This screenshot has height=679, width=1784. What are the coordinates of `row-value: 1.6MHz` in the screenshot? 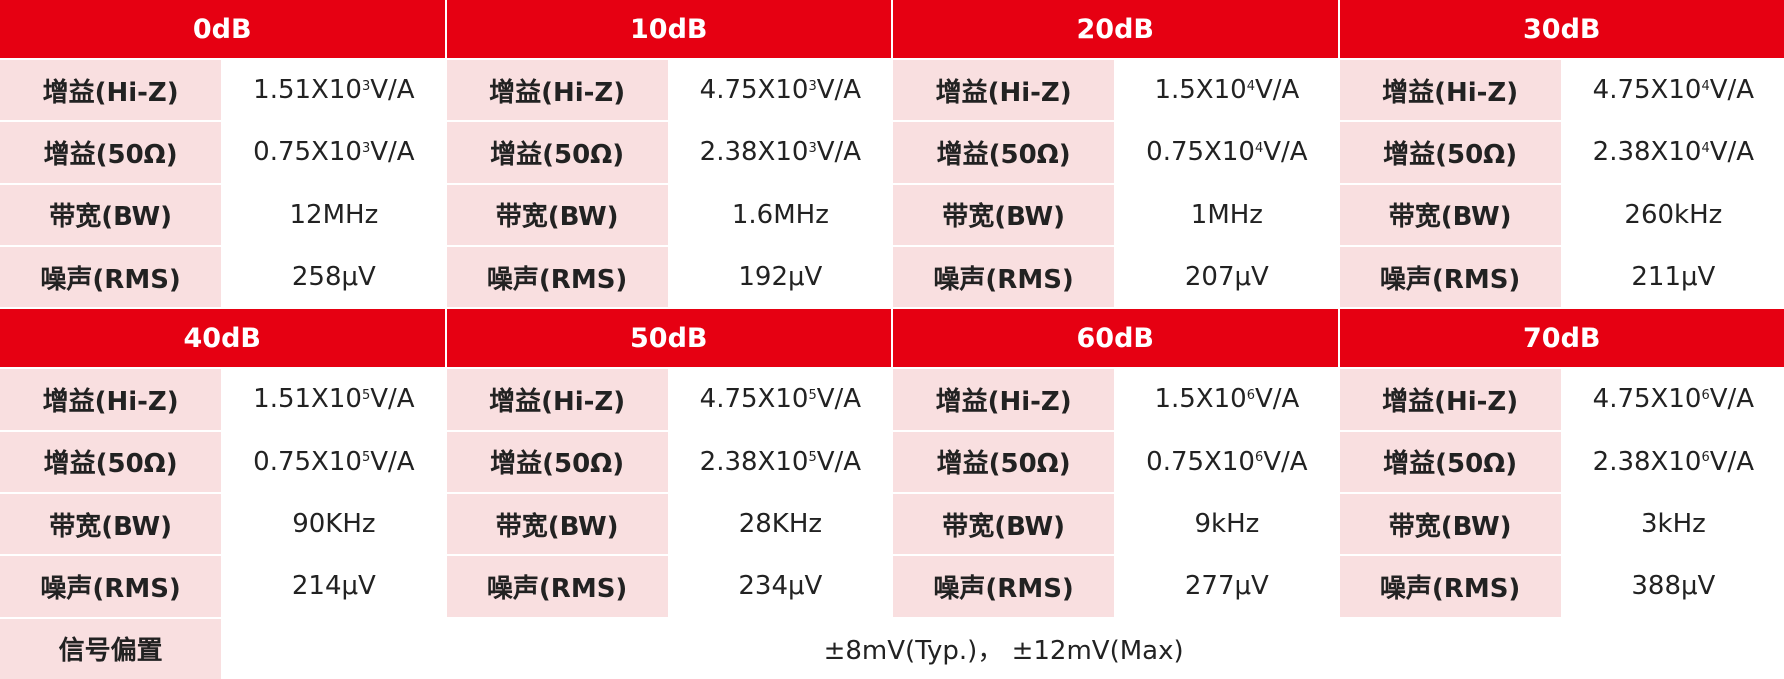 It's located at (780, 214).